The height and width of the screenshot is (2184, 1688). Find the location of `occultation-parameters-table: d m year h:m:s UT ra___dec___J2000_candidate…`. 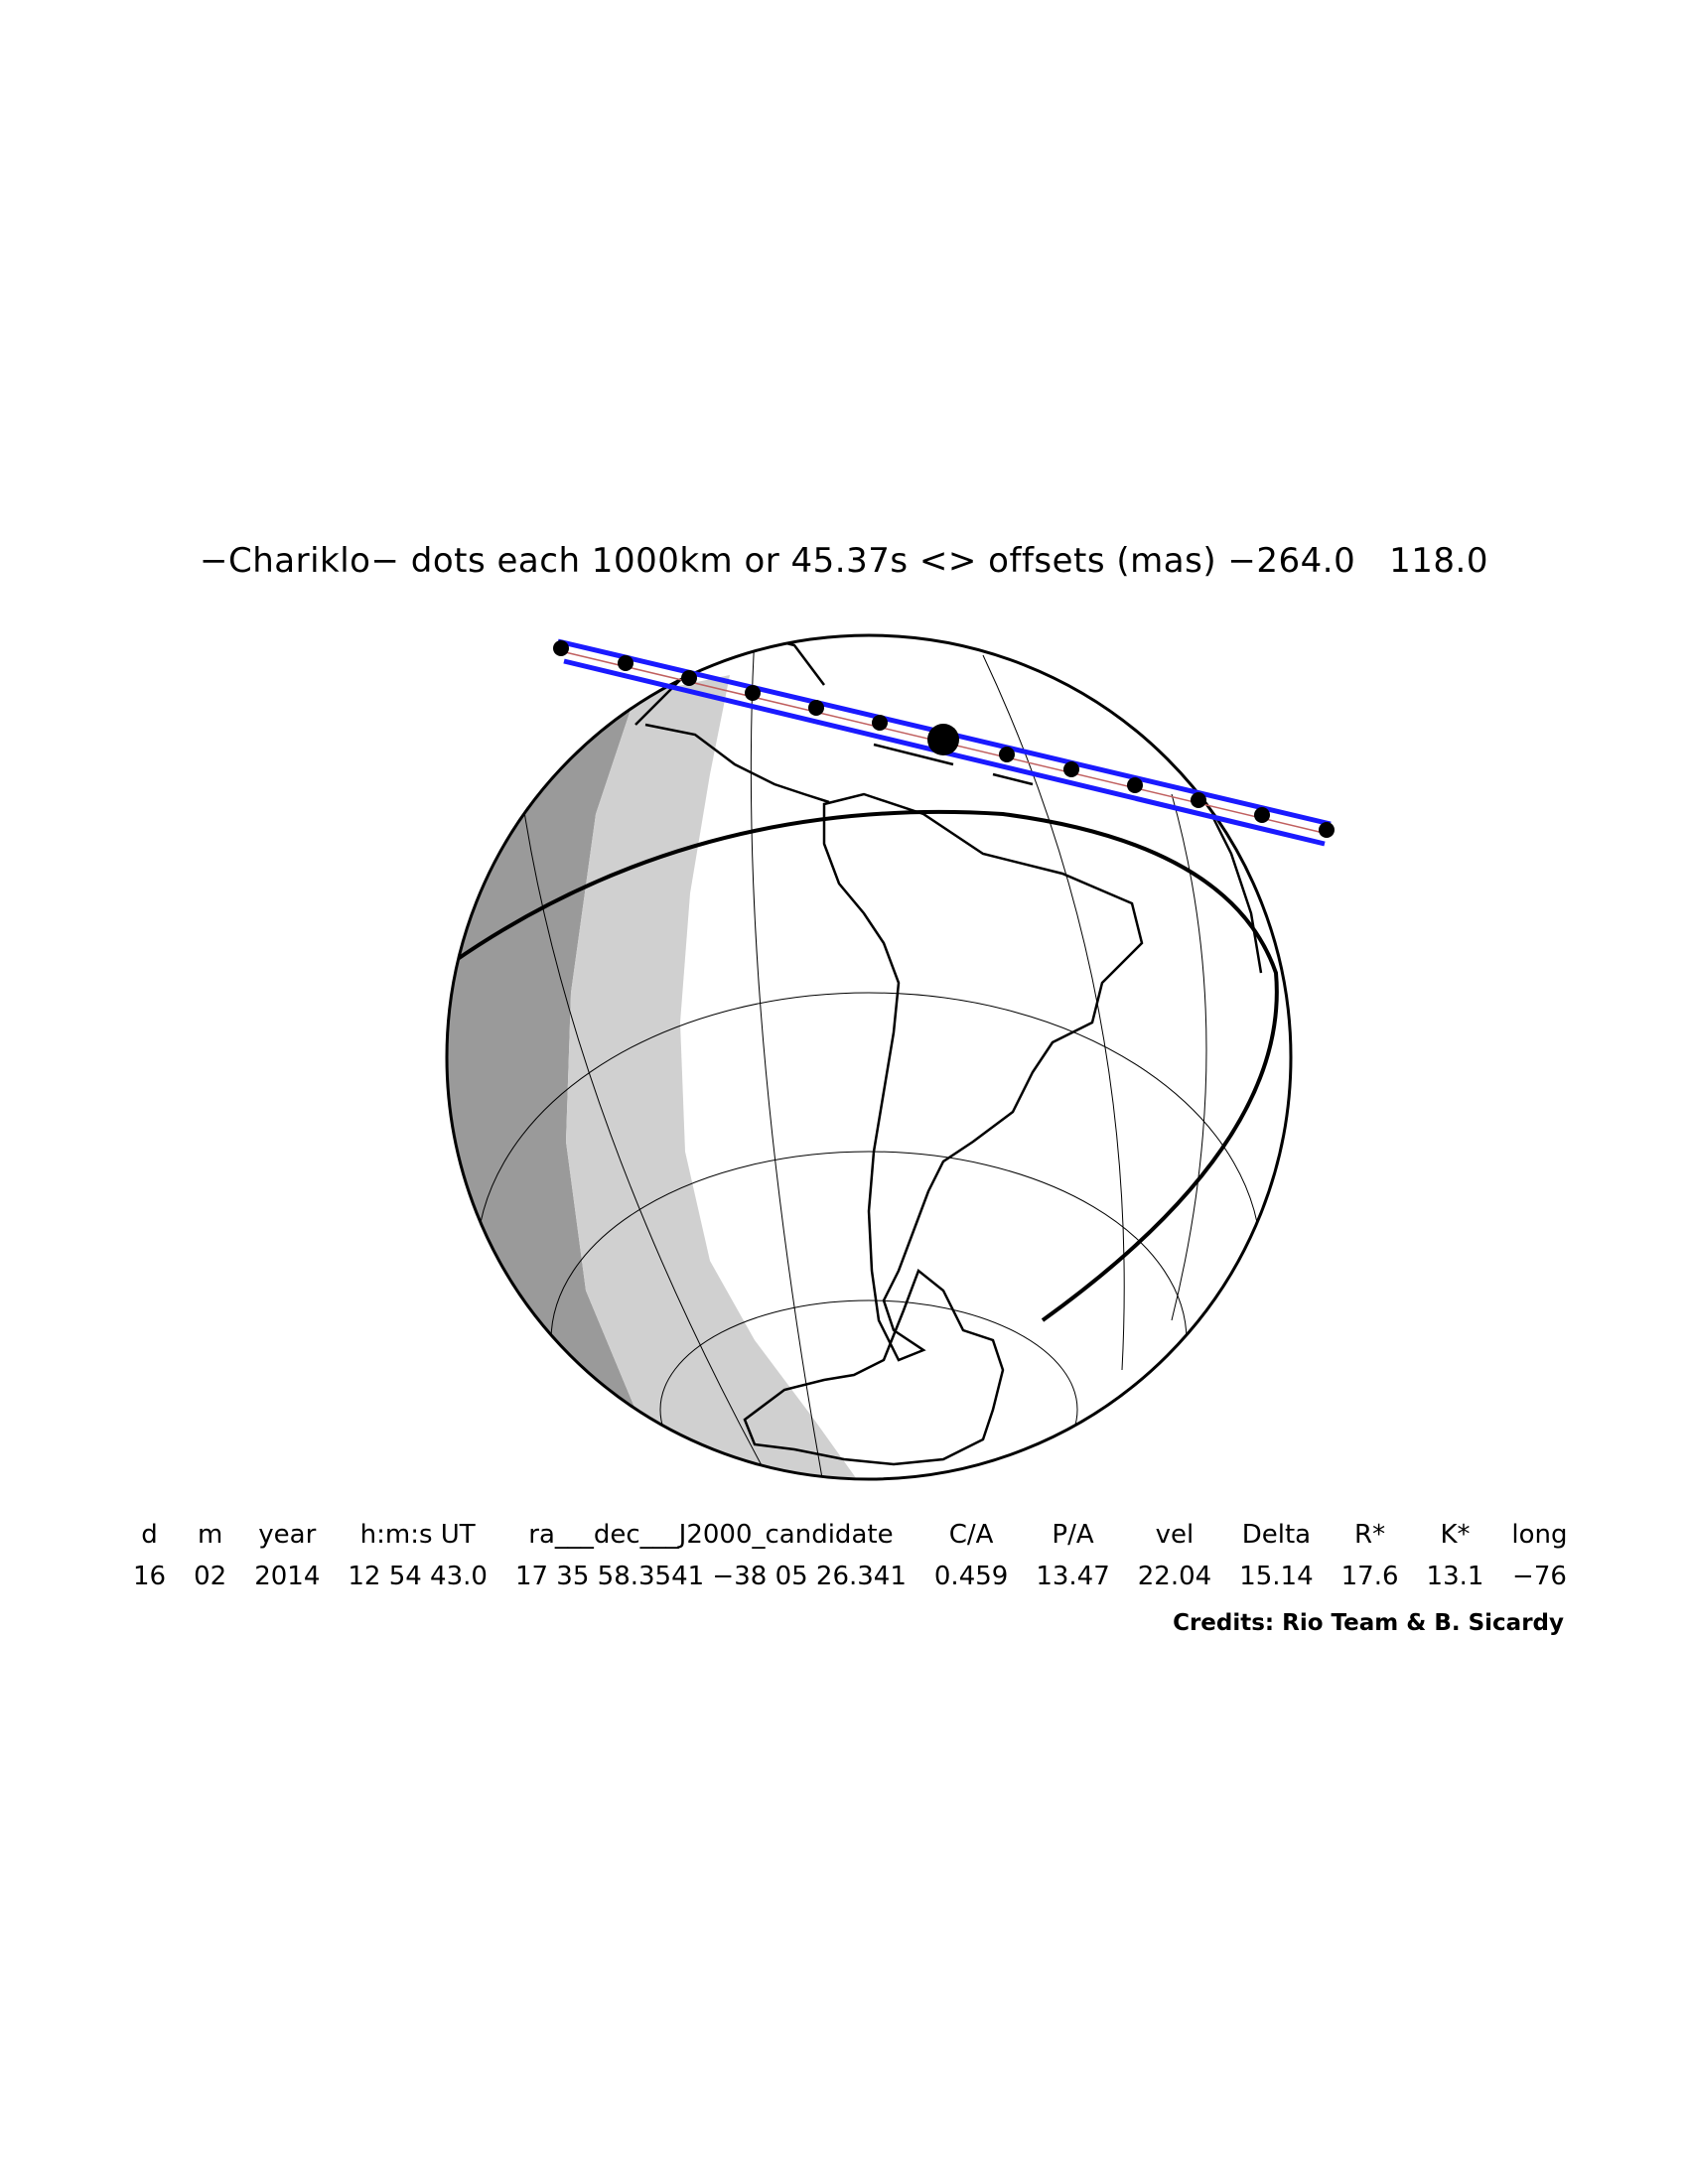

occultation-parameters-table: d m year h:m:s UT ra___dec___J2000_candidate… is located at coordinates (850, 1555).